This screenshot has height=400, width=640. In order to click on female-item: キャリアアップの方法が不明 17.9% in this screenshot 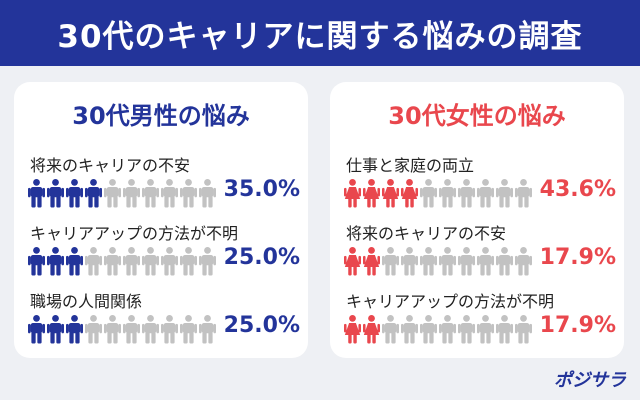, I will do `click(480, 318)`.